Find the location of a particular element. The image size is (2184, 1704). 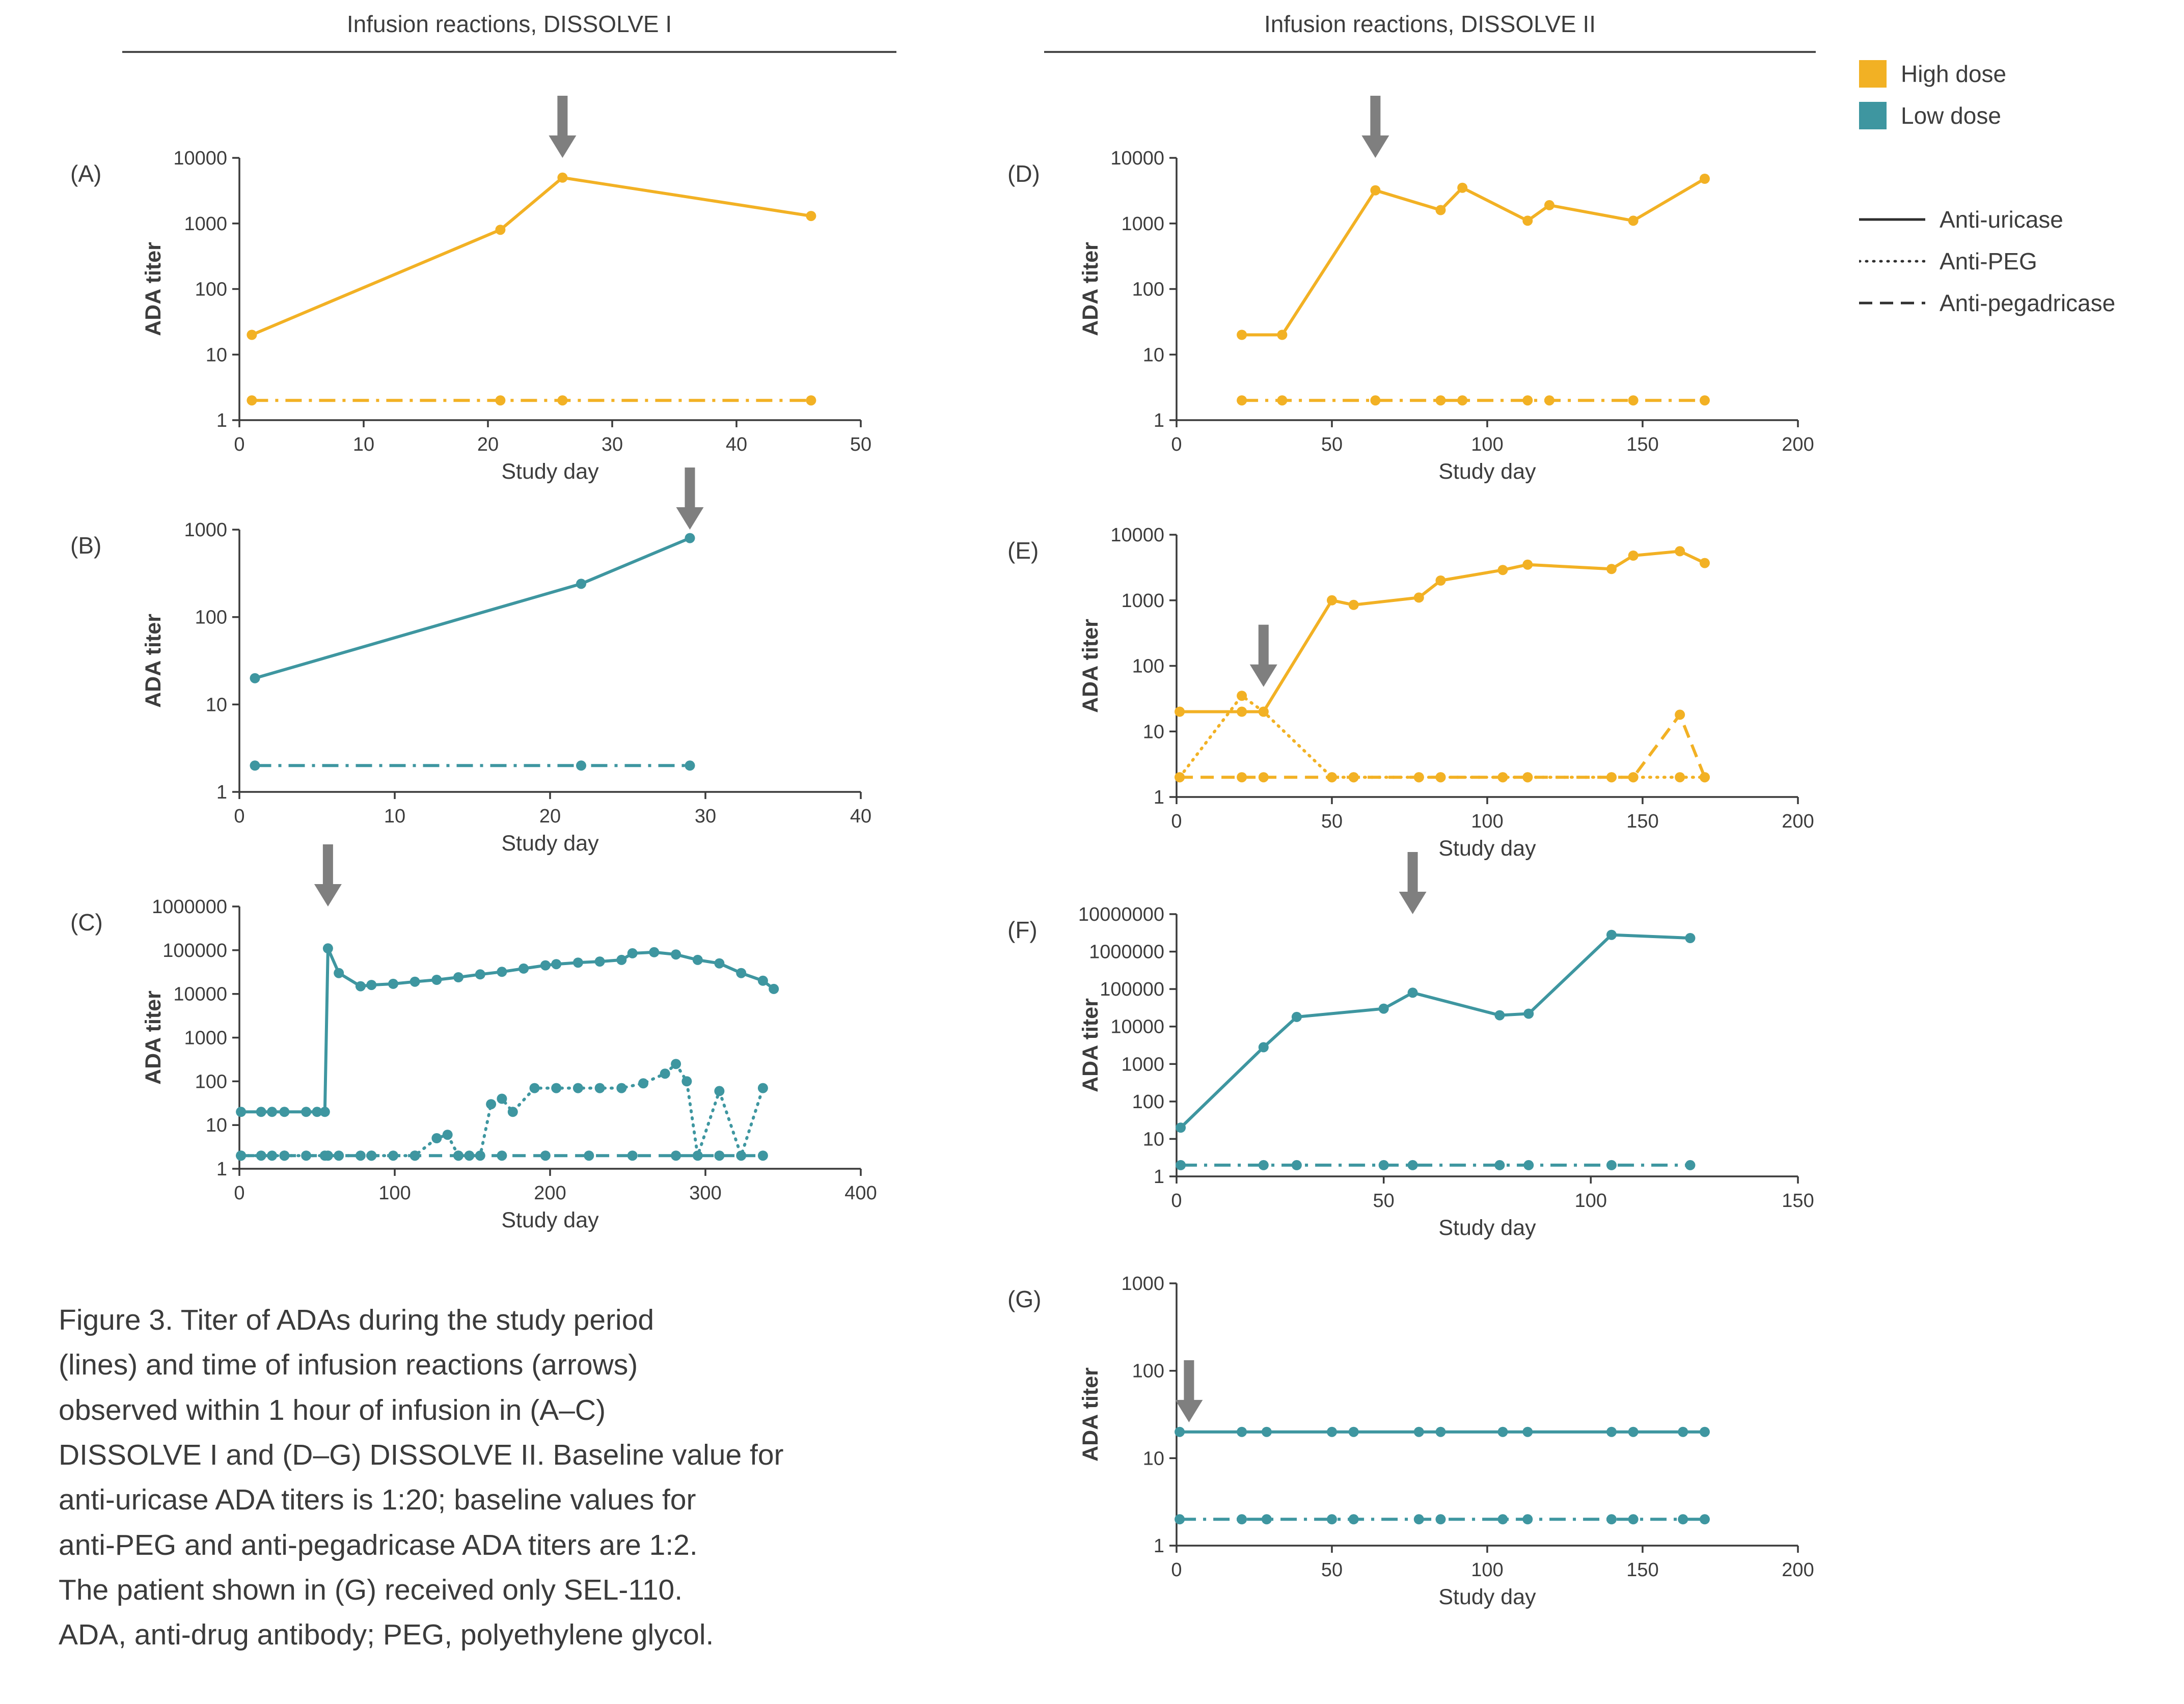

dissolve1-title: Infusion reactions, DISSOLVE I is located at coordinates (509, 24).